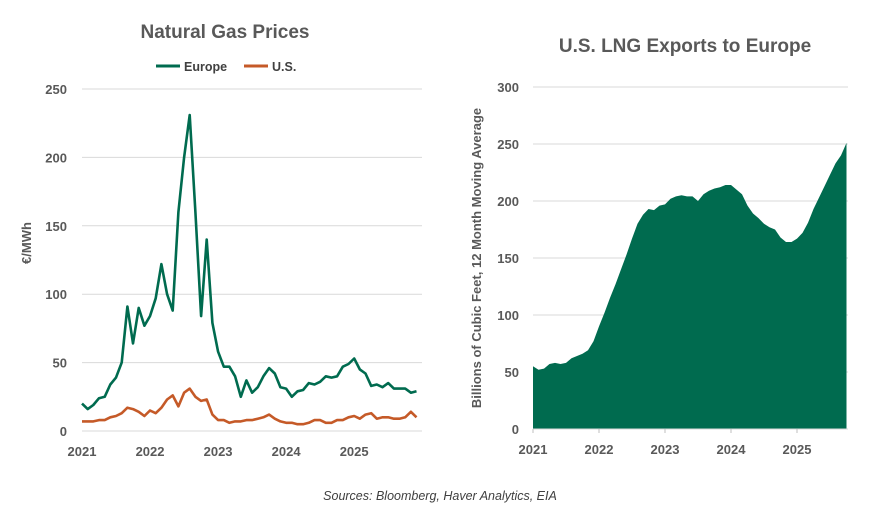 Image resolution: width=877 pixels, height=512 pixels. What do you see at coordinates (26, 243) in the screenshot?
I see `gas-prices-ylabel: €/MWh` at bounding box center [26, 243].